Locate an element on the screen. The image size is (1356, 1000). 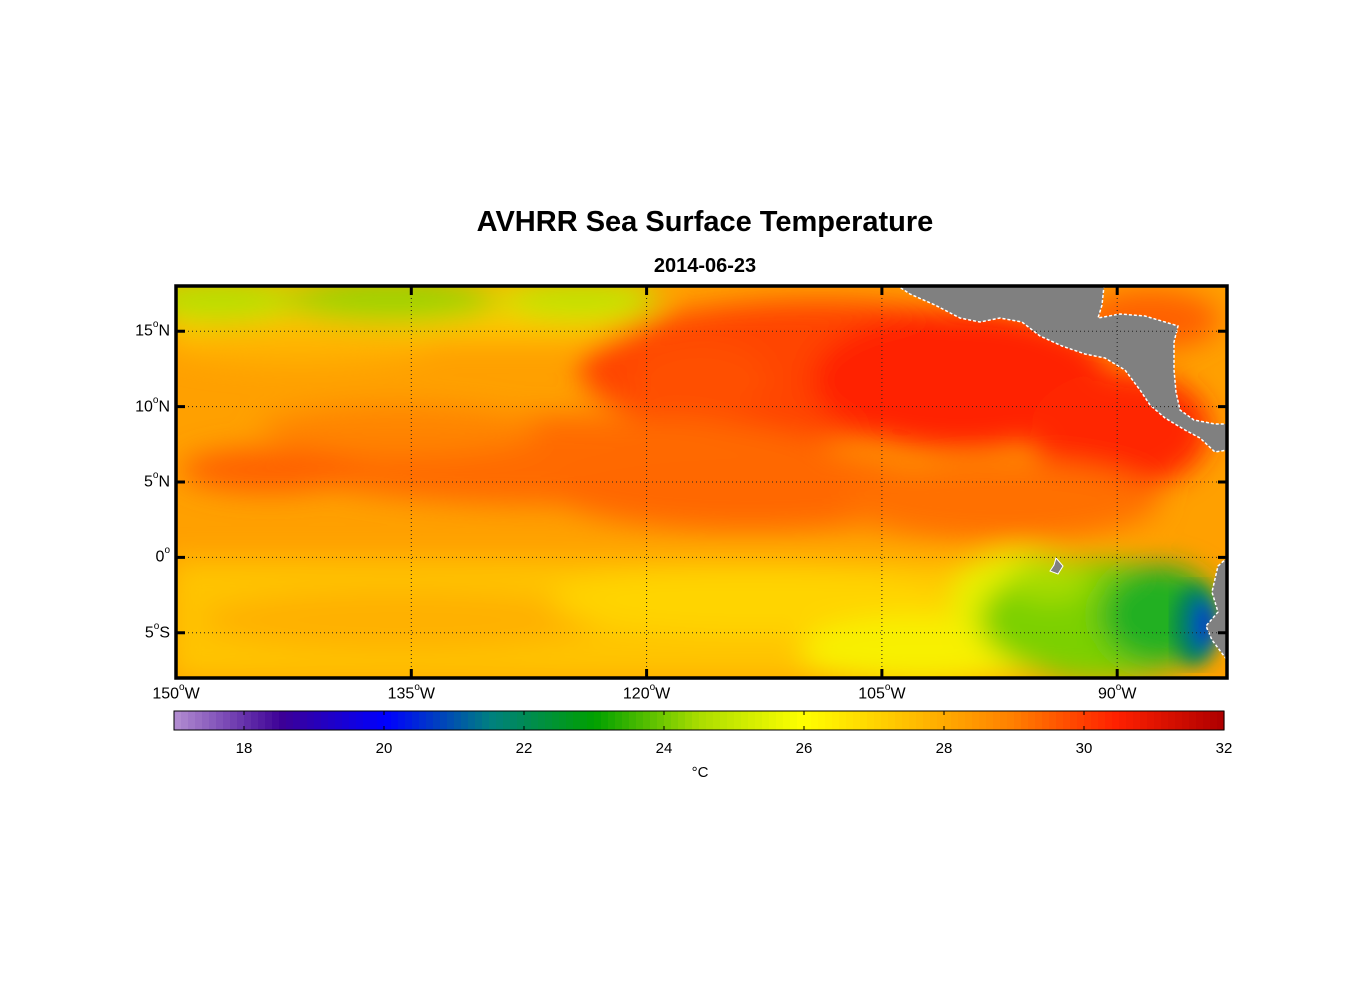
lon-tick-label: 90oW is located at coordinates (1117, 692).